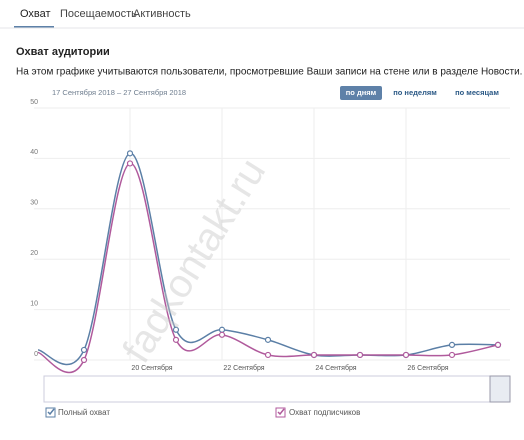  Describe the element at coordinates (34, 102) in the screenshot. I see `y-tick-label: 50` at that location.